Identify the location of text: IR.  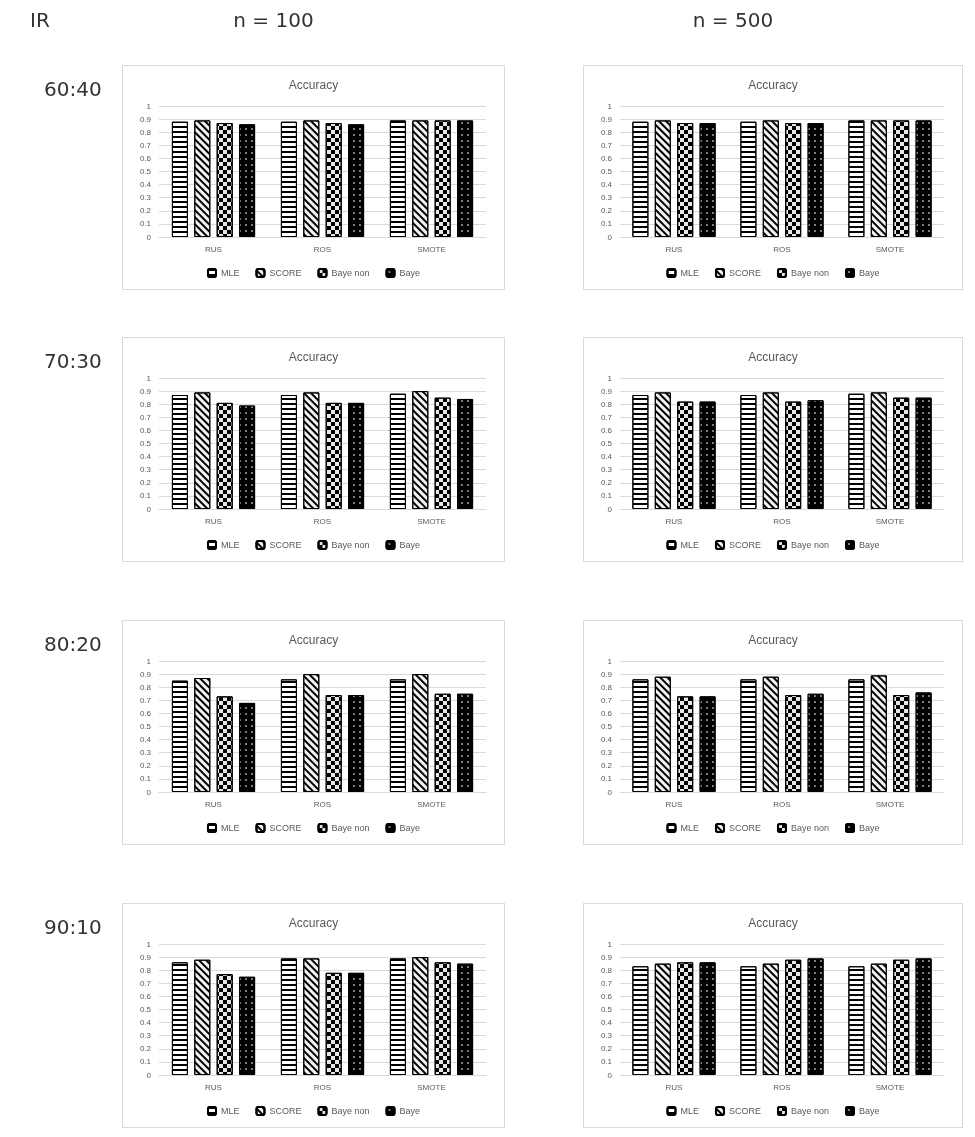
(40, 20).